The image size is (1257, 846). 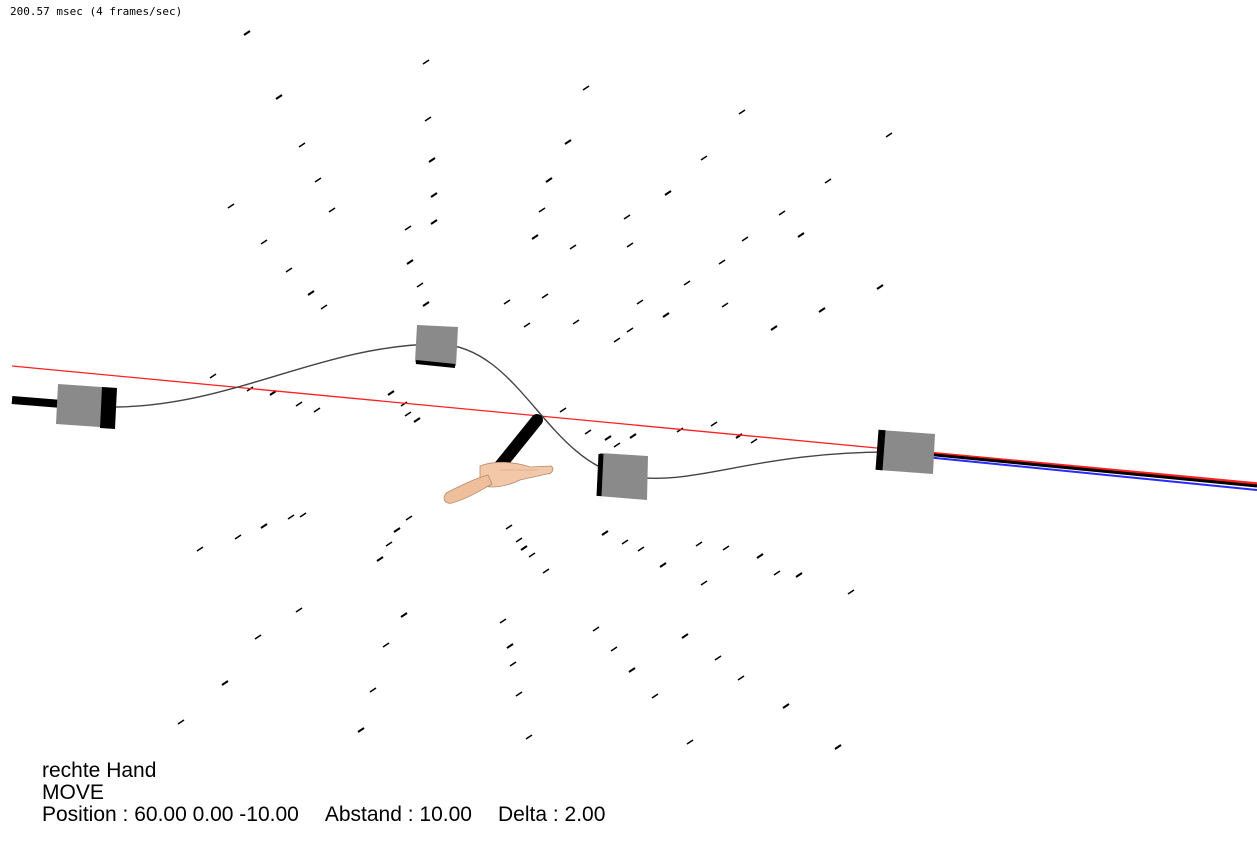 What do you see at coordinates (88, 814) in the screenshot?
I see `position-label: Position :` at bounding box center [88, 814].